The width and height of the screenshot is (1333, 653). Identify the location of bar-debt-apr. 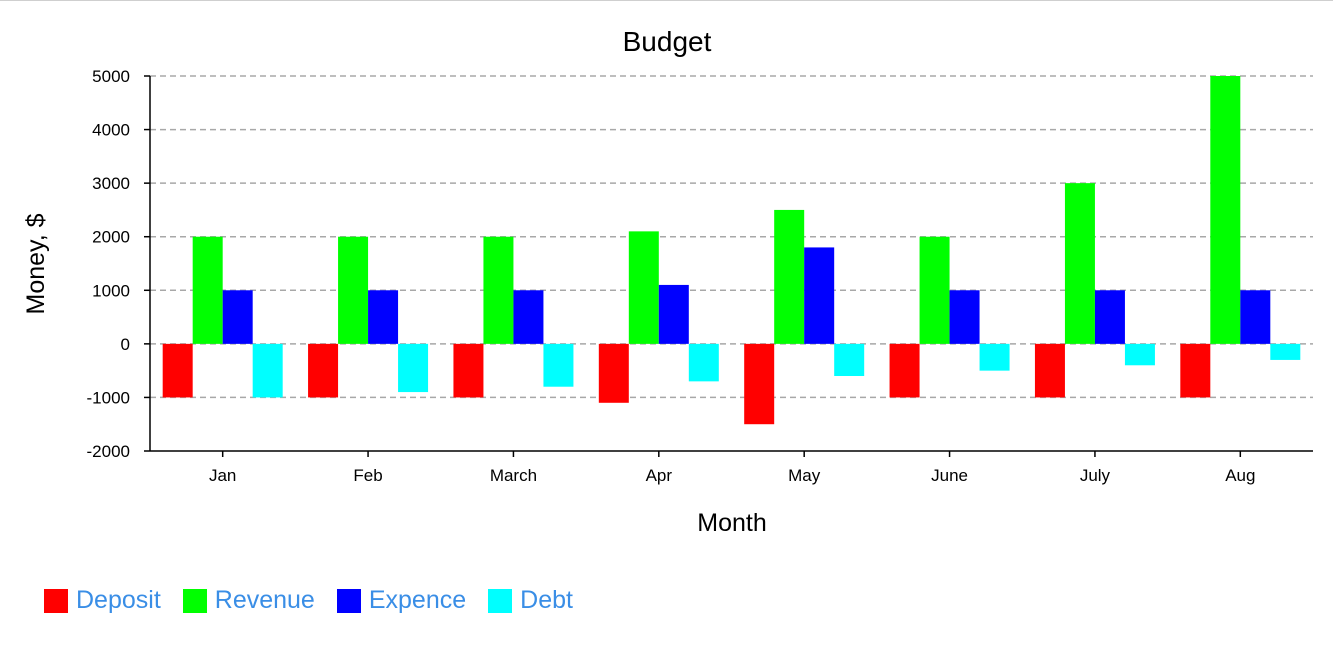
(703, 362).